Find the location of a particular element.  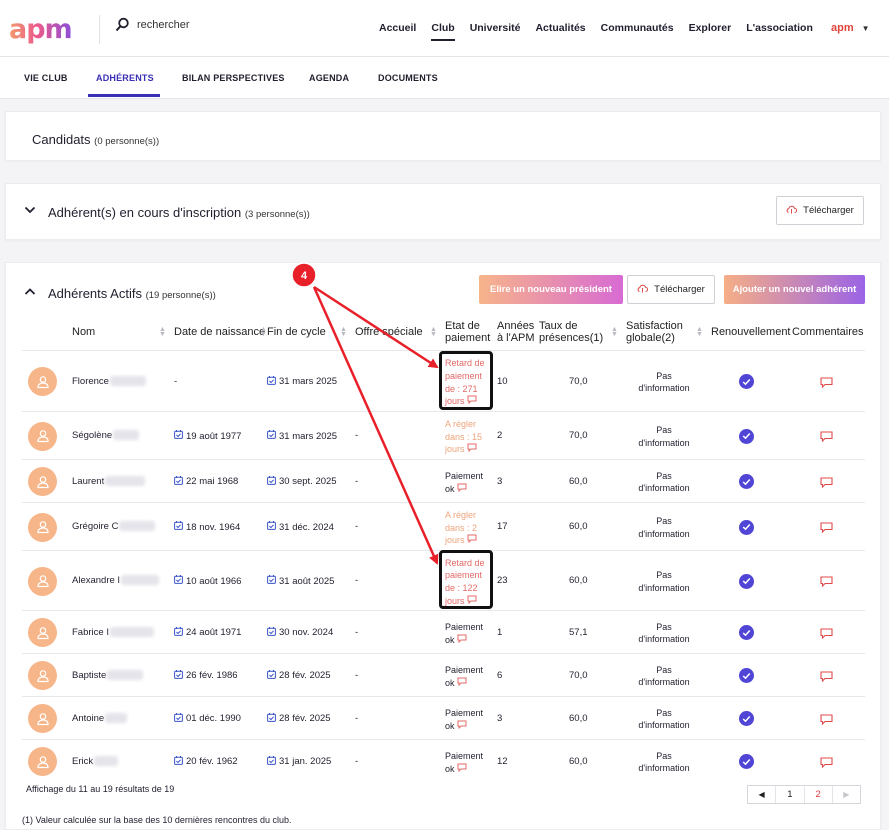

actifs-title: Adhérents Actifs (19 personne(s)) is located at coordinates (132, 293).